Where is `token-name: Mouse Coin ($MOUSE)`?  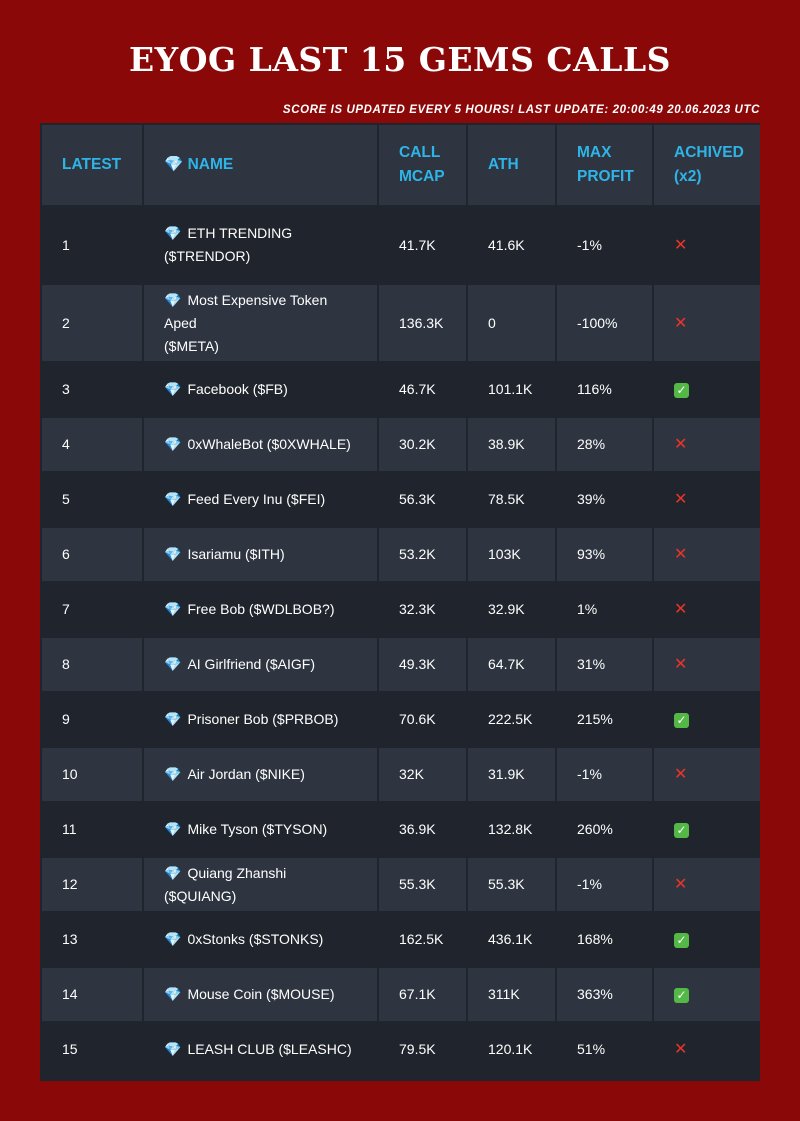 token-name: Mouse Coin ($MOUSE) is located at coordinates (261, 994).